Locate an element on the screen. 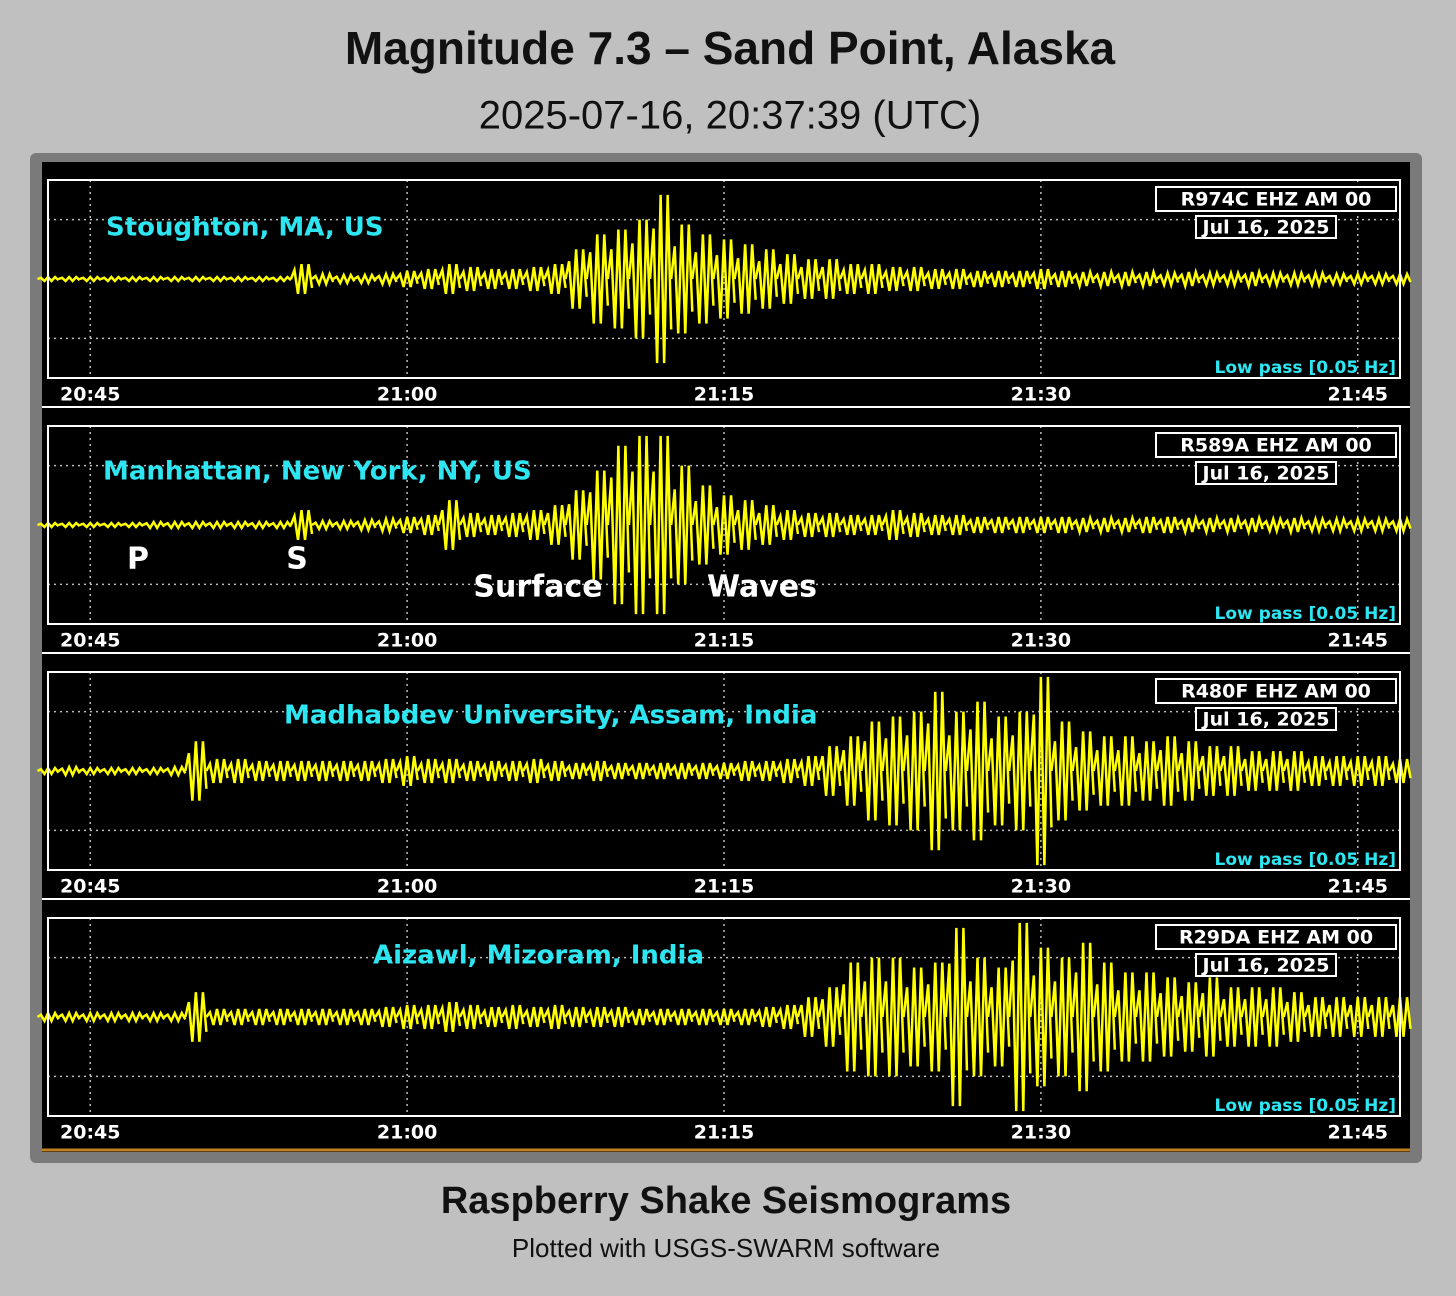 This screenshot has width=1456, height=1296. x-tick-label: 21:15 is located at coordinates (724, 641).